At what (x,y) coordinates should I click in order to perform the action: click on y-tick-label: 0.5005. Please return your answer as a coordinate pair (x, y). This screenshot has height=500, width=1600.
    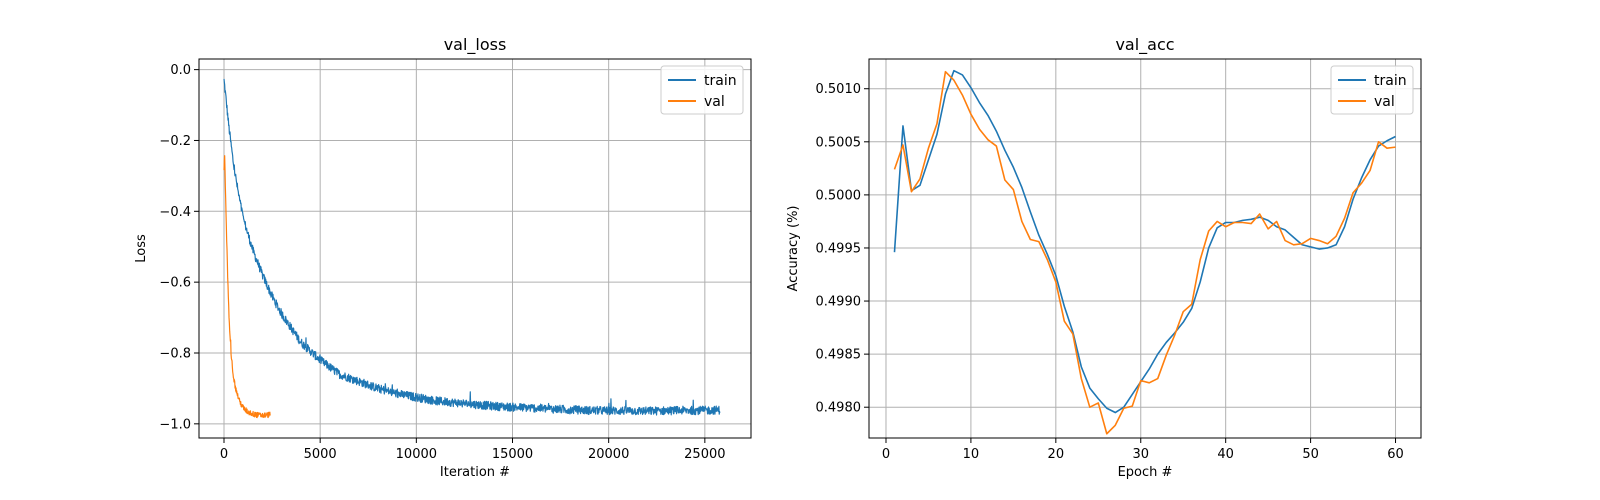
    Looking at the image, I should click on (839, 142).